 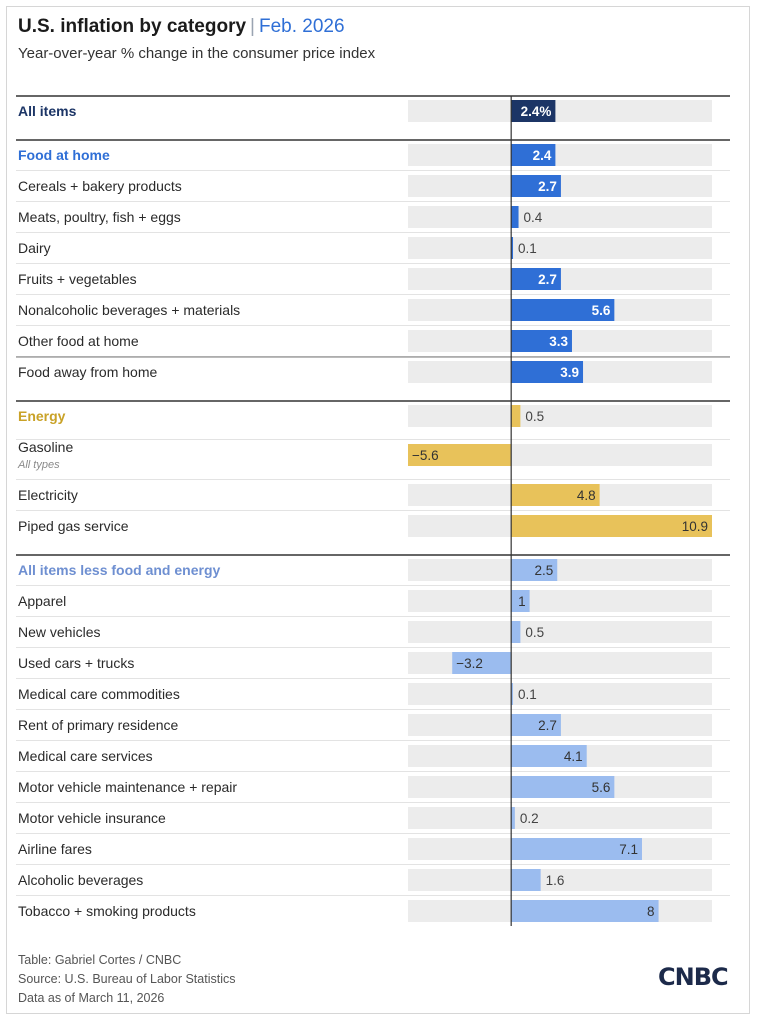 I want to click on value-label: 3.3, so click(x=558, y=341).